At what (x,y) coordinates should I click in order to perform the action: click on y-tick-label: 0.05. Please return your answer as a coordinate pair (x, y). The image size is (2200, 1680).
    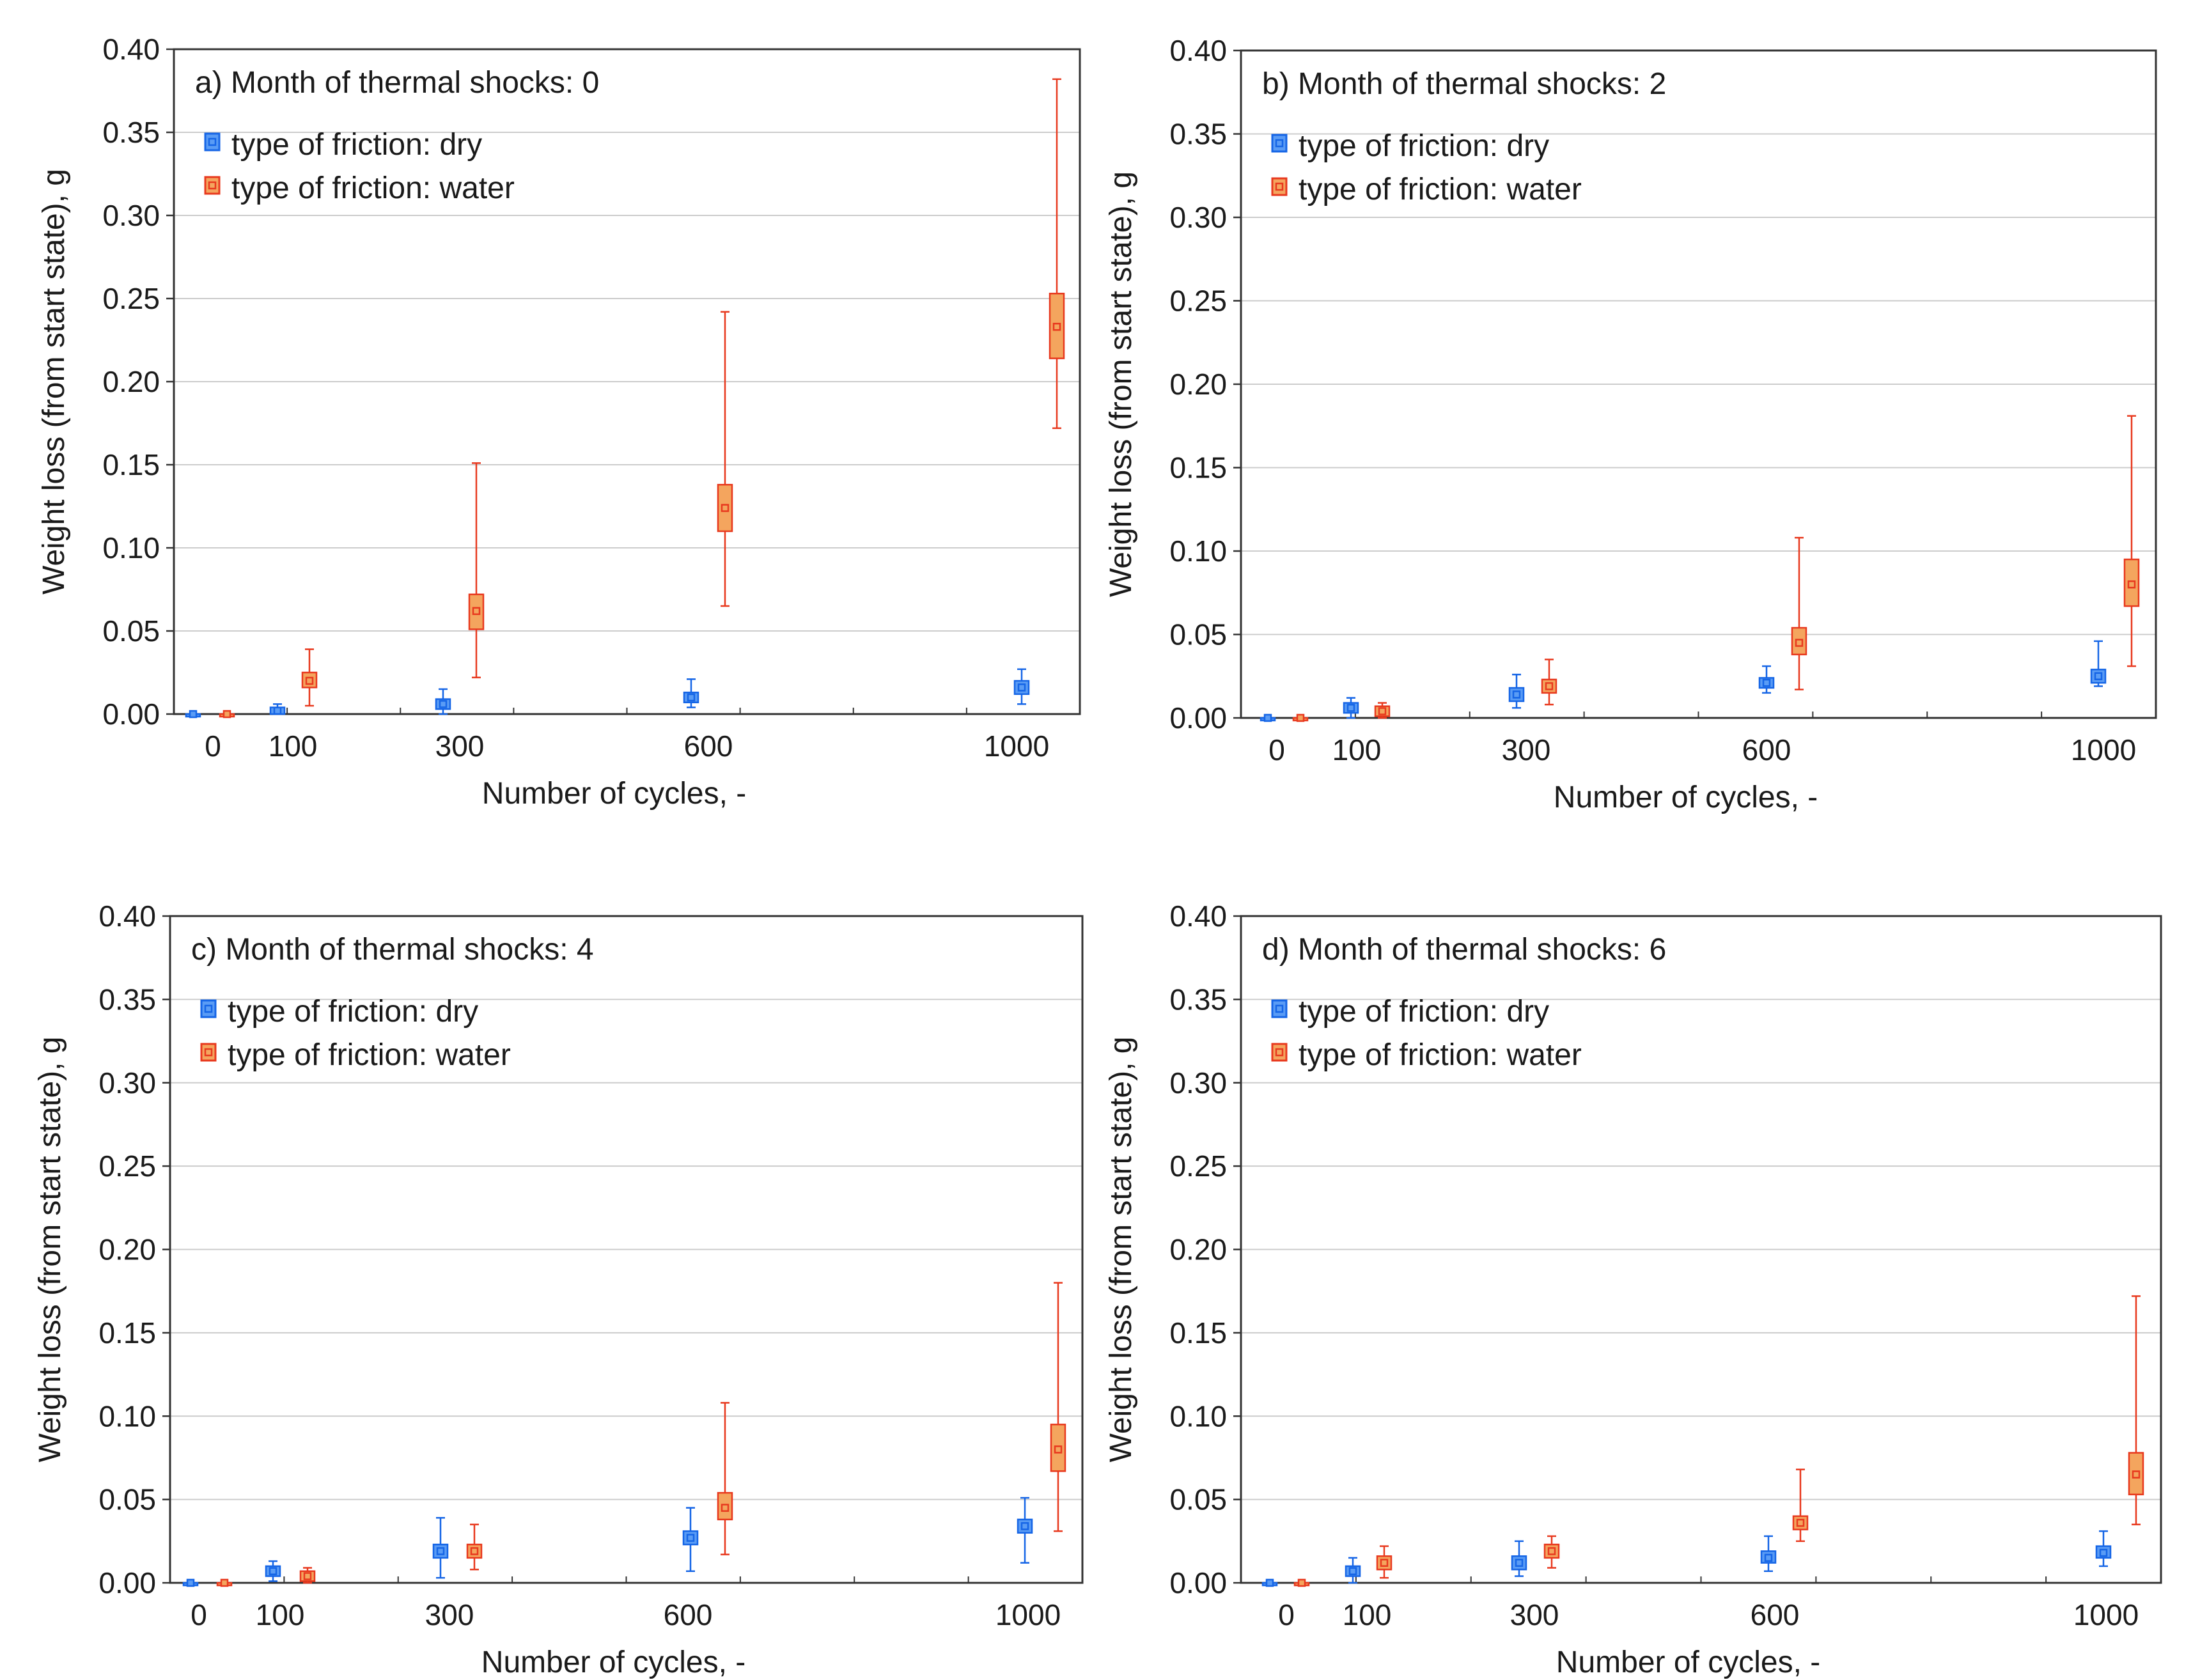
    Looking at the image, I should click on (1198, 1499).